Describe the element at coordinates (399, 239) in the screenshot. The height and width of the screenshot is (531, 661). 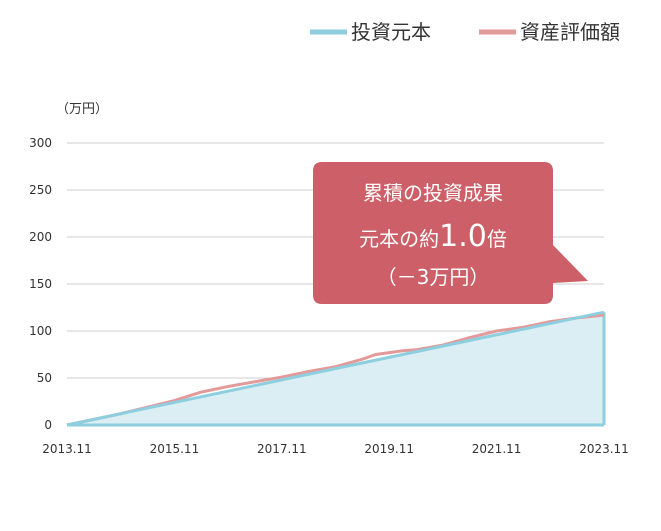
I see `callout-line2-prefix: 元本の約` at that location.